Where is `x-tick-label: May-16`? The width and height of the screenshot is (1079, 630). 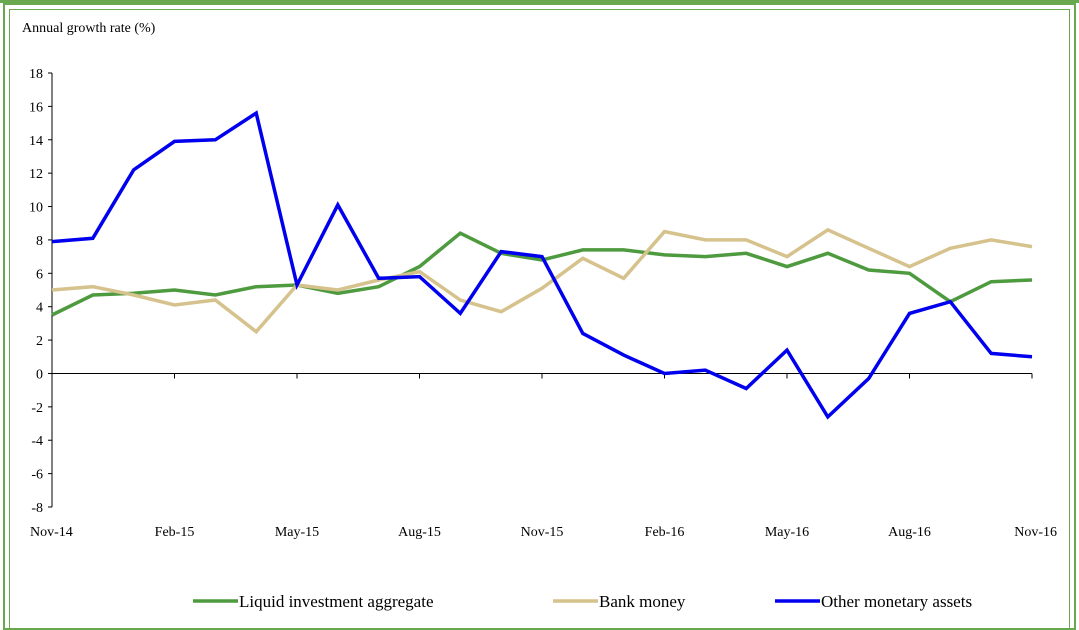
x-tick-label: May-16 is located at coordinates (787, 532).